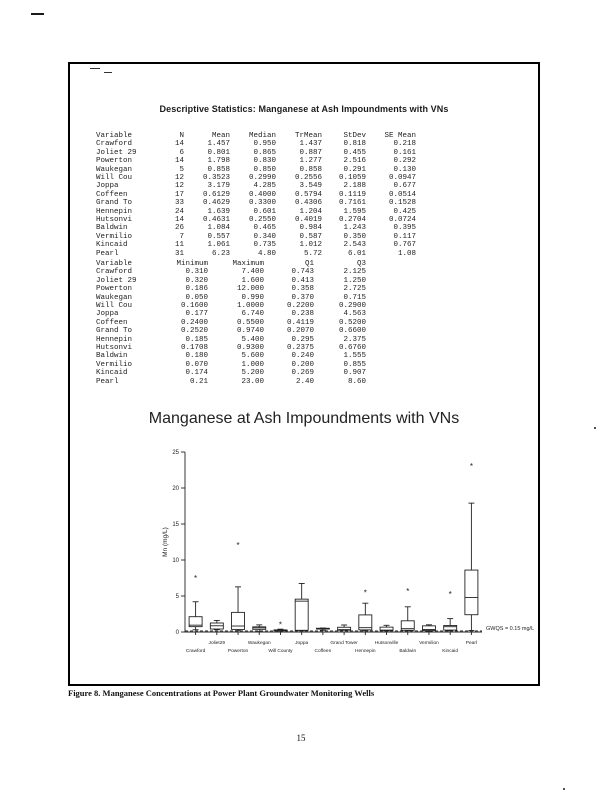 The height and width of the screenshot is (800, 602). What do you see at coordinates (179, 211) in the screenshot?
I see `table-cell: 24` at bounding box center [179, 211].